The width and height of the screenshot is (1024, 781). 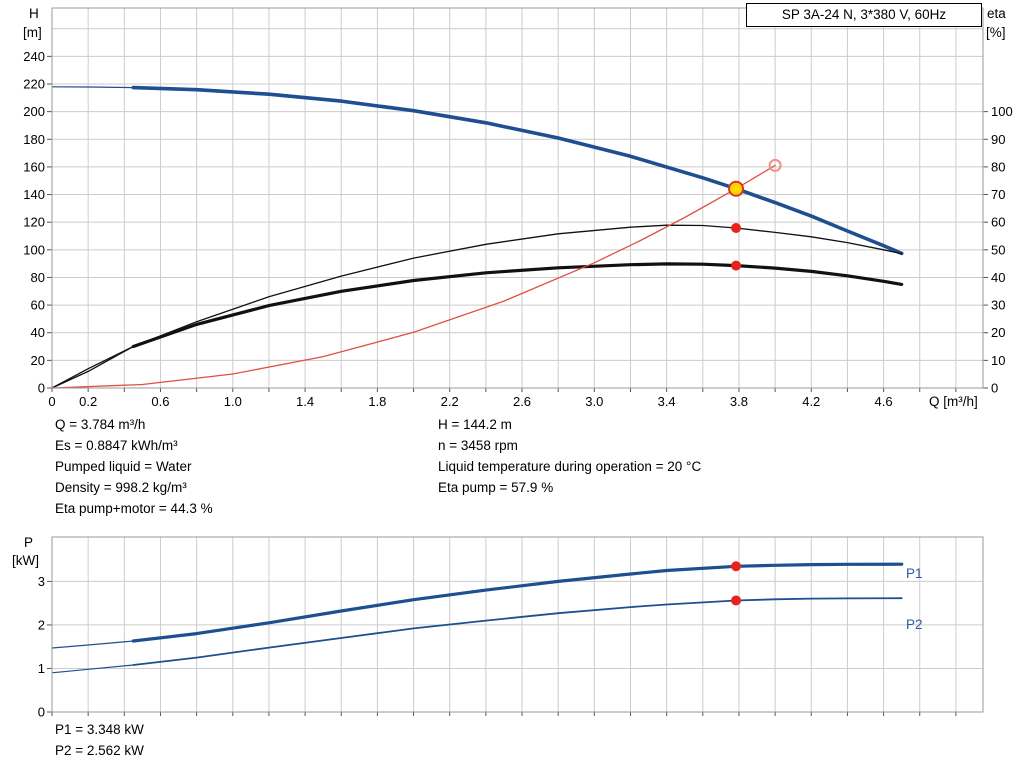 I want to click on svg-text: 200, so click(x=34, y=111).